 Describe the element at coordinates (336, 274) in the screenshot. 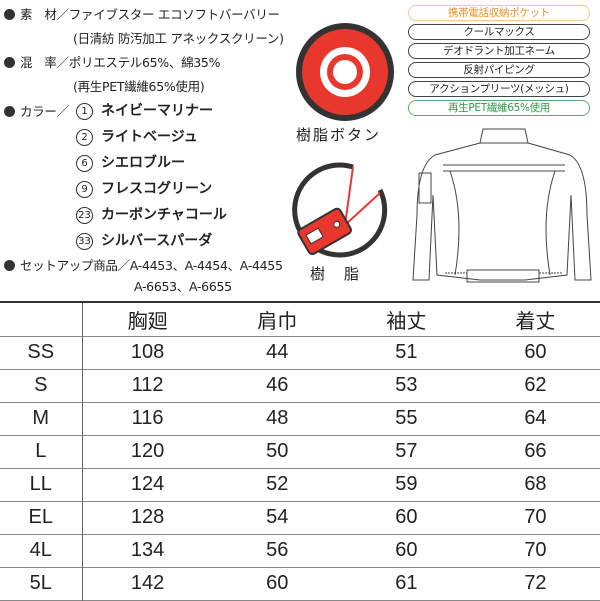

I see `tag-caption: 樹 脂` at that location.